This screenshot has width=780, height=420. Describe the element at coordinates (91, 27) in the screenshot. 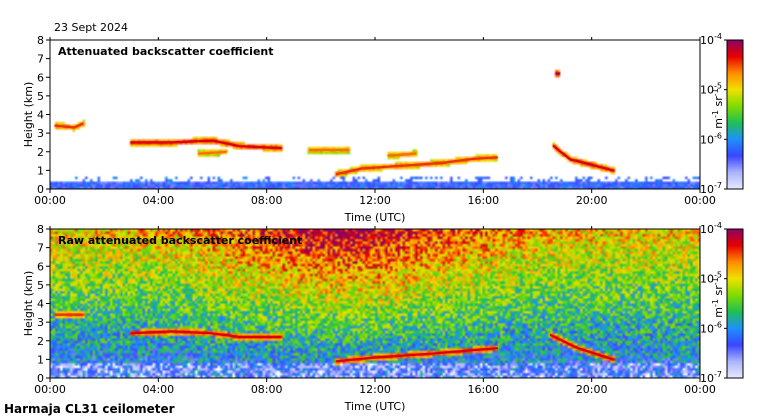

I see `date-label: 23 Sept 2024` at that location.